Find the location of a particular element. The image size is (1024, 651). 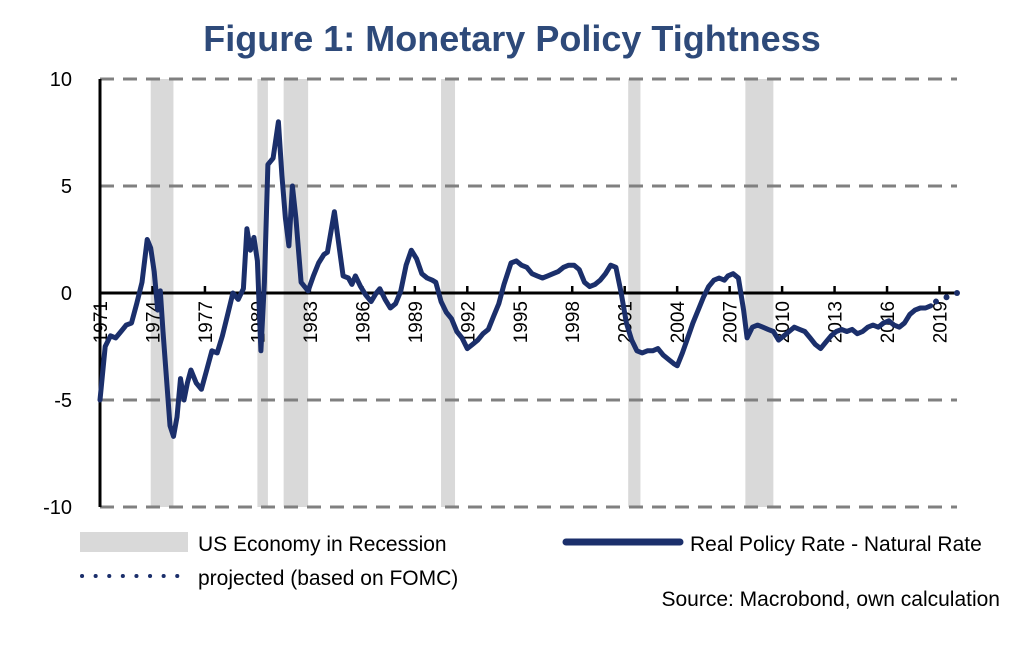

legend-label-recession: US Economy in Recession is located at coordinates (322, 544).